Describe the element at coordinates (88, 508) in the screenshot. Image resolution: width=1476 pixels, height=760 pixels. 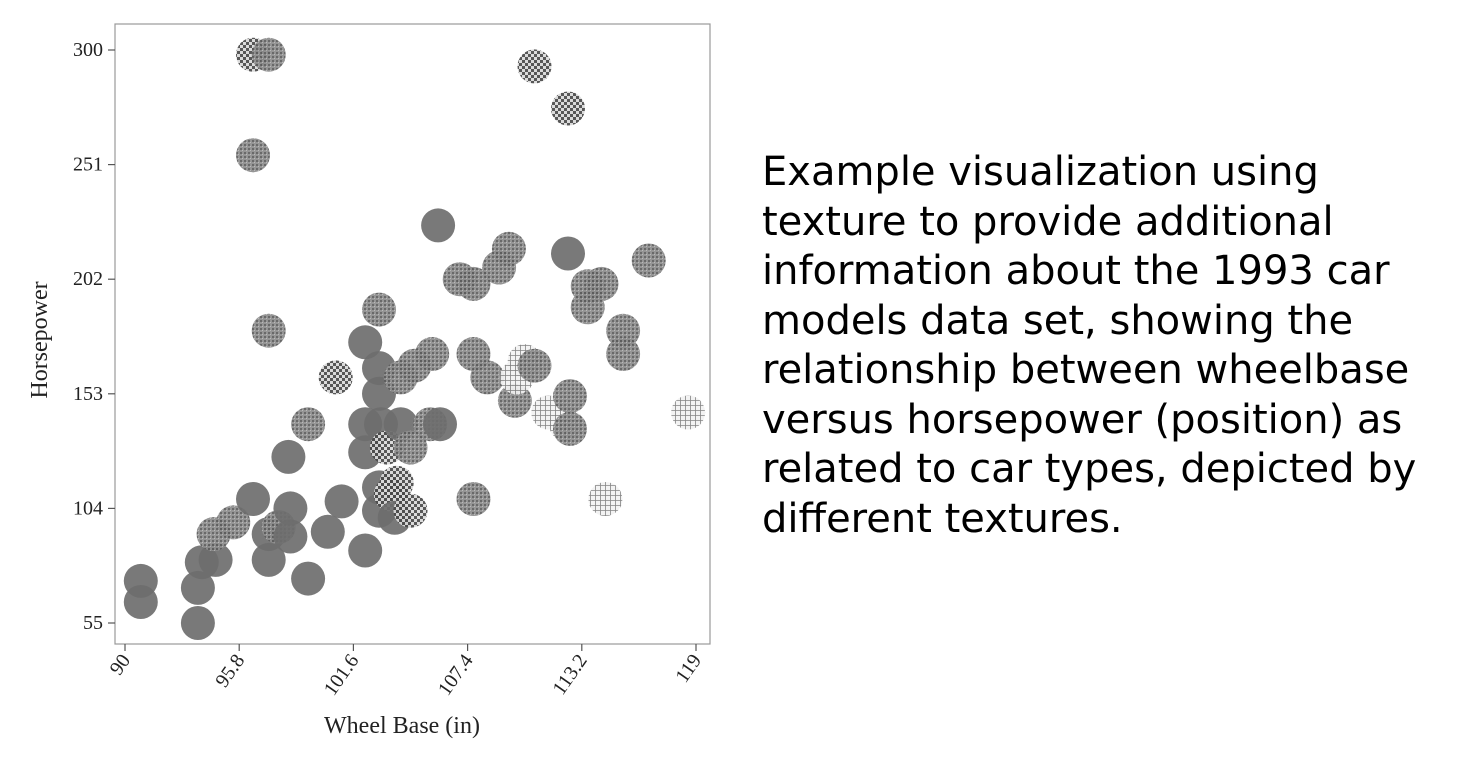
I see `y-tick-label: 104` at that location.